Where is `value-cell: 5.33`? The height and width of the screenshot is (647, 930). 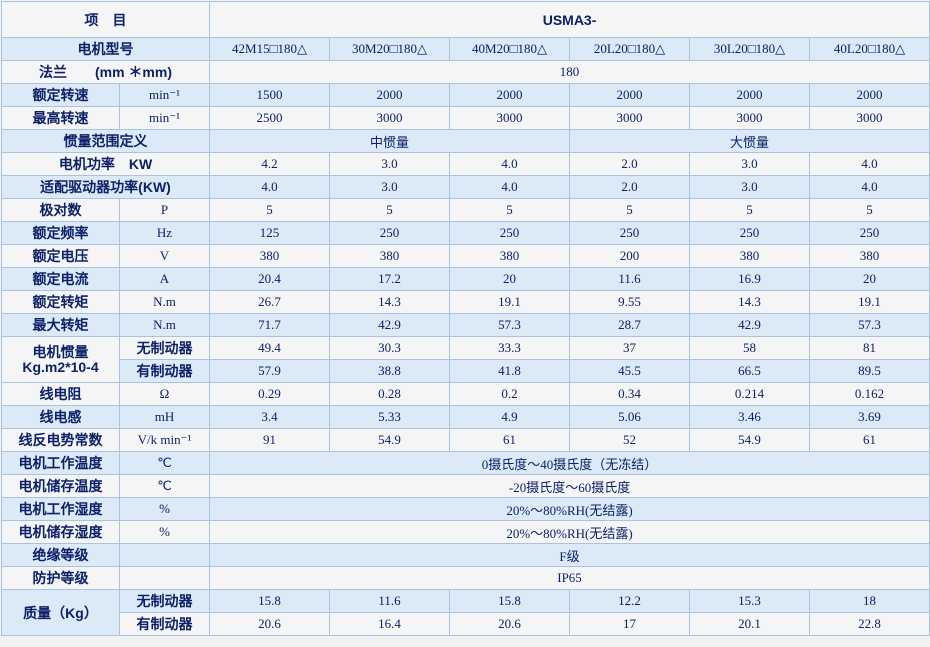
value-cell: 5.33 is located at coordinates (389, 417).